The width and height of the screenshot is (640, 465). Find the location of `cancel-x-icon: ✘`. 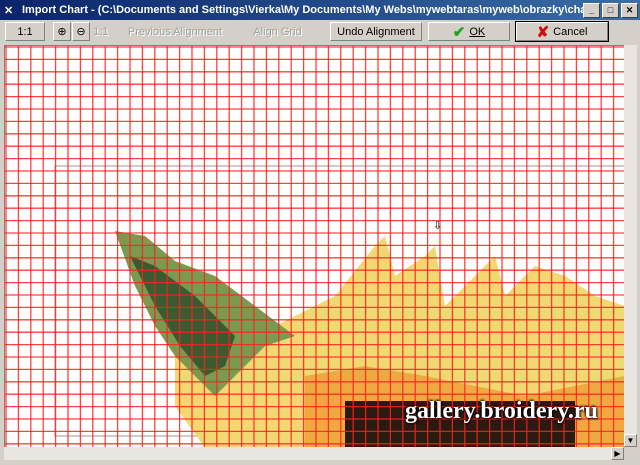

cancel-x-icon: ✘ is located at coordinates (543, 32).